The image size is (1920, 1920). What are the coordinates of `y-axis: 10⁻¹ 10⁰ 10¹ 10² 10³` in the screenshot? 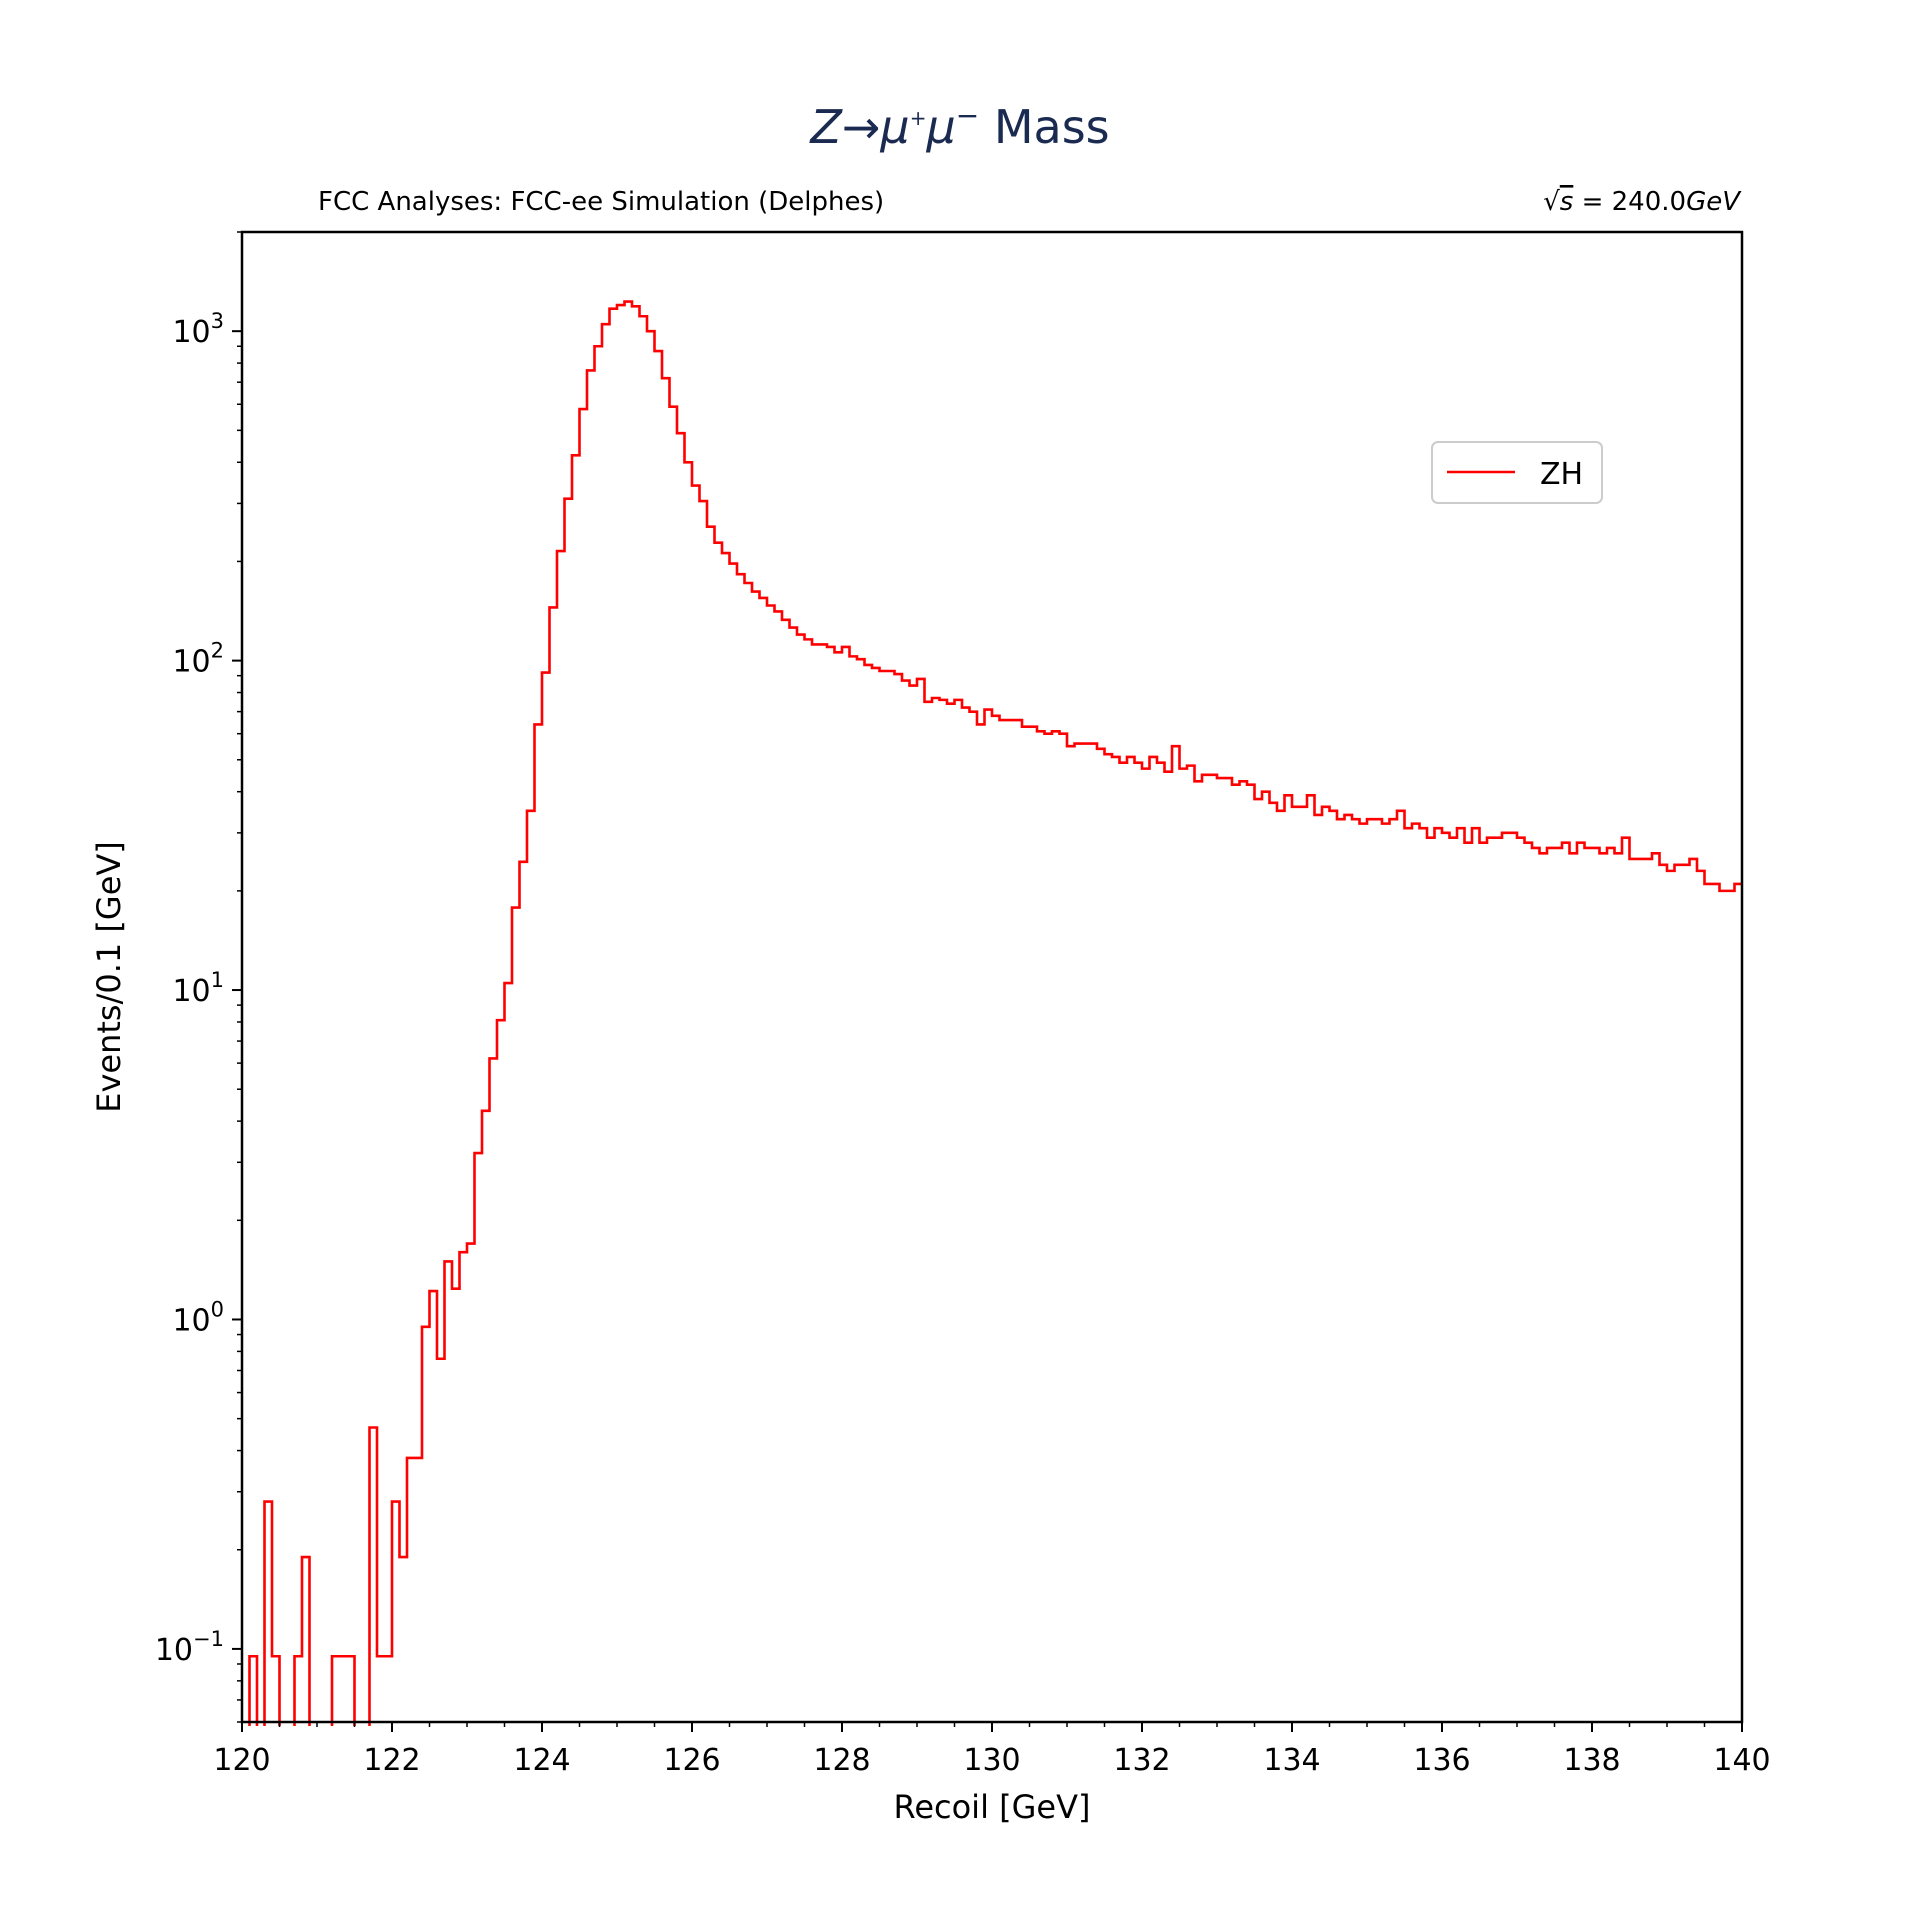 It's located at (198, 977).